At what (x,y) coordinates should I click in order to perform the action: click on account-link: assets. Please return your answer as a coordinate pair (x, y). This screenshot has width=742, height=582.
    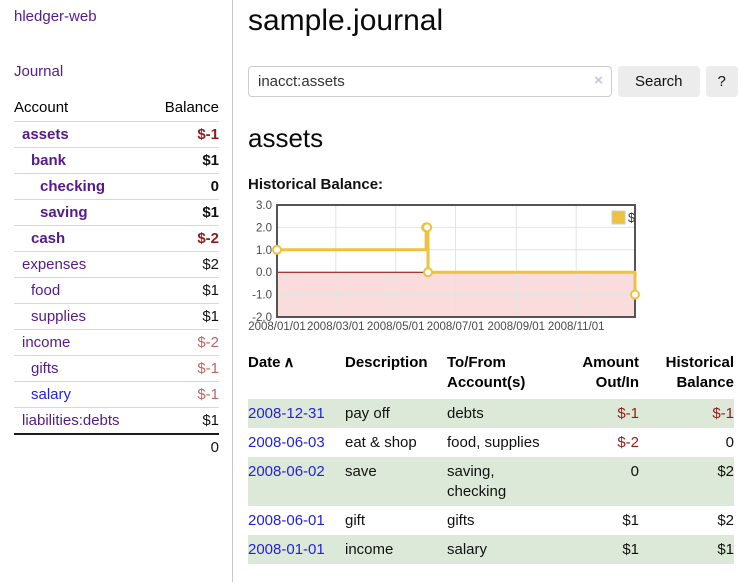
    Looking at the image, I should click on (45, 134).